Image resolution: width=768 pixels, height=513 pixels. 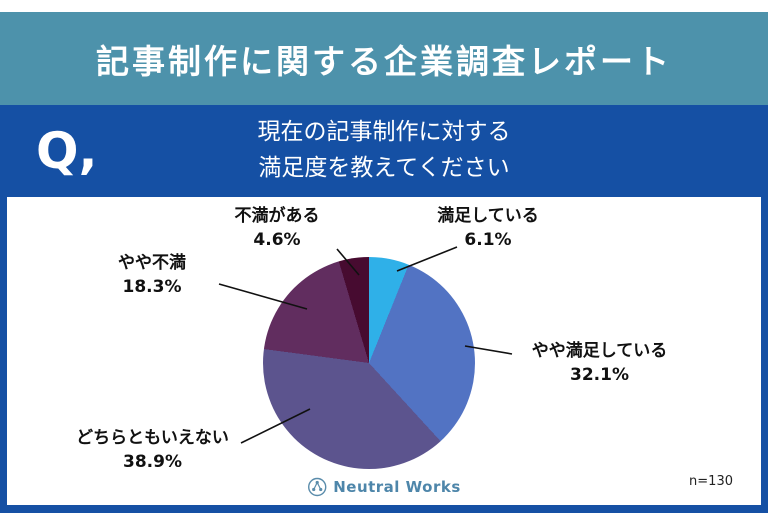 I want to click on neutral-works-logo-icon, so click(x=317, y=487).